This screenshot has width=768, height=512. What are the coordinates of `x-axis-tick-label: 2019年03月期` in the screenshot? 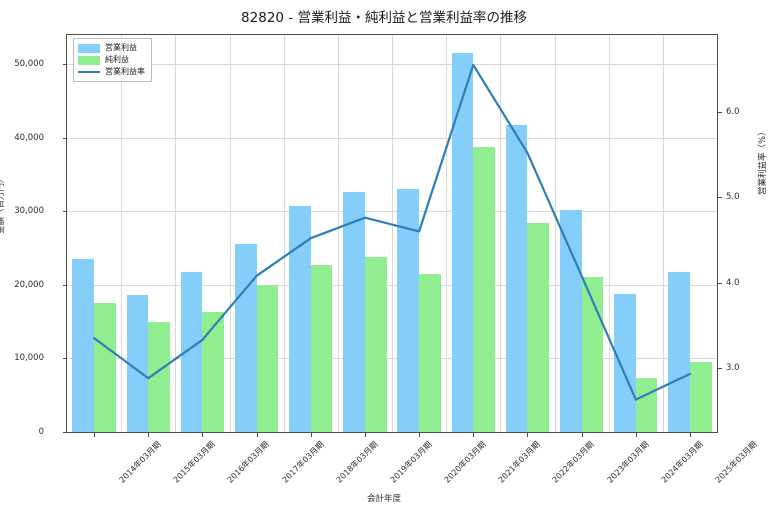 It's located at (411, 462).